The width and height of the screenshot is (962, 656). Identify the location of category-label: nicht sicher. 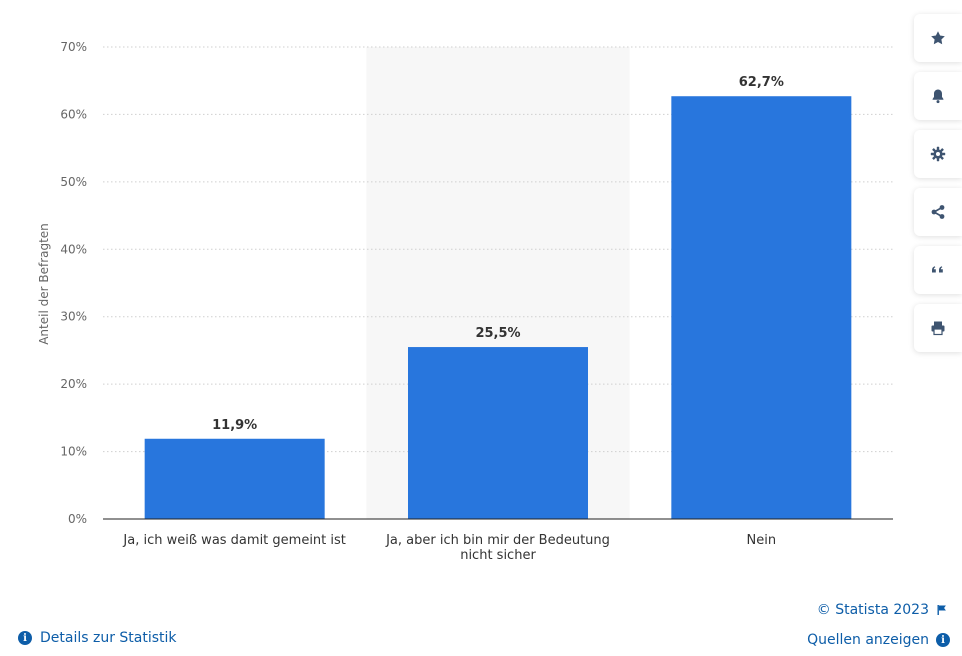
(498, 555).